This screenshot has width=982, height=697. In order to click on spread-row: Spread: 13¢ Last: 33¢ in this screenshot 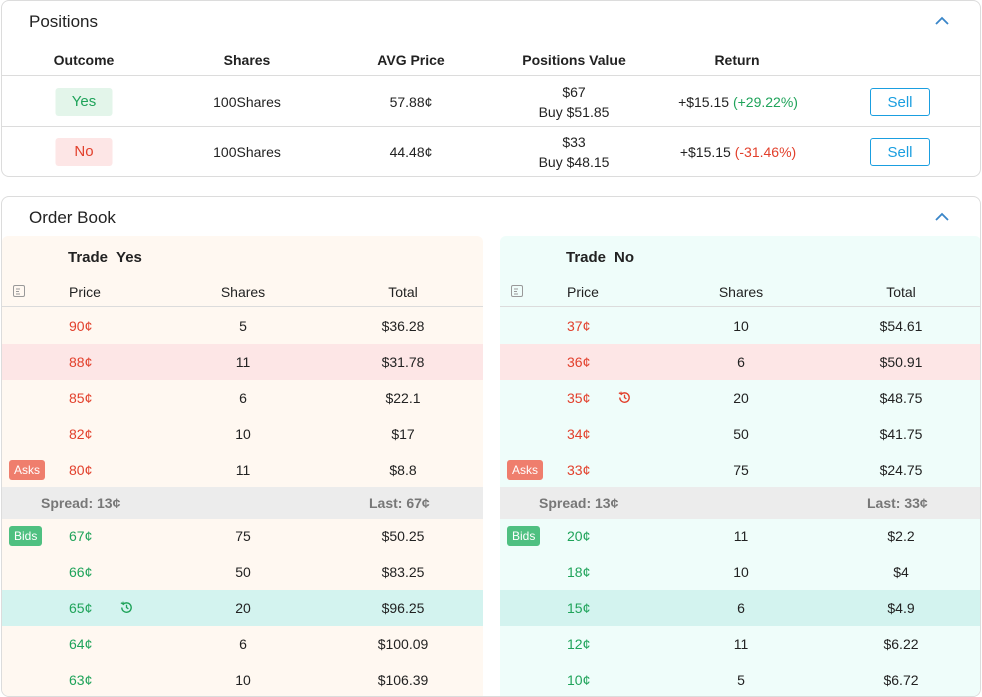, I will do `click(740, 503)`.